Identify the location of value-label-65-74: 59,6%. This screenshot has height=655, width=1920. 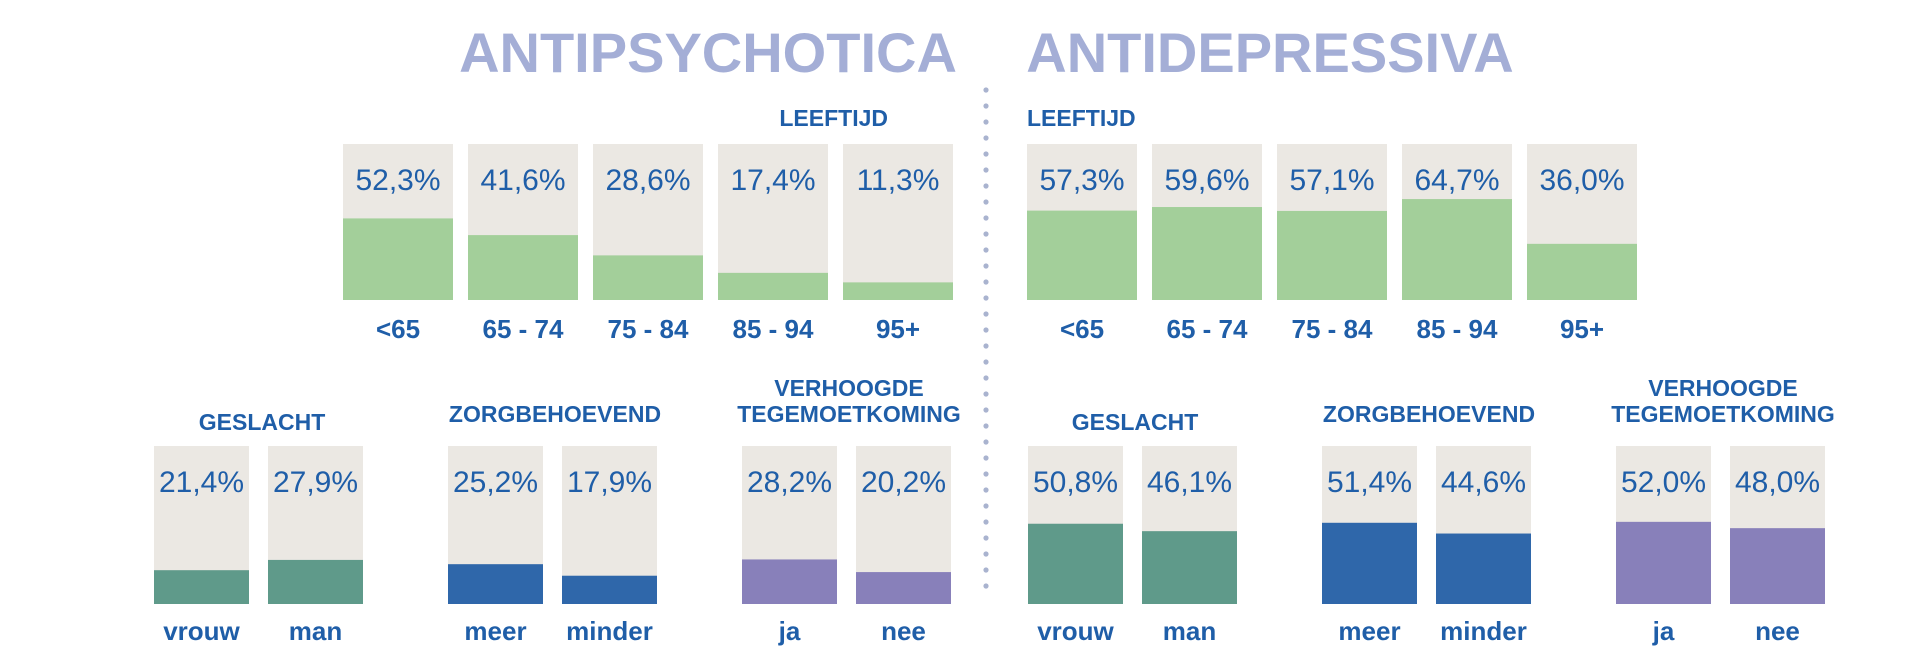
(1206, 180).